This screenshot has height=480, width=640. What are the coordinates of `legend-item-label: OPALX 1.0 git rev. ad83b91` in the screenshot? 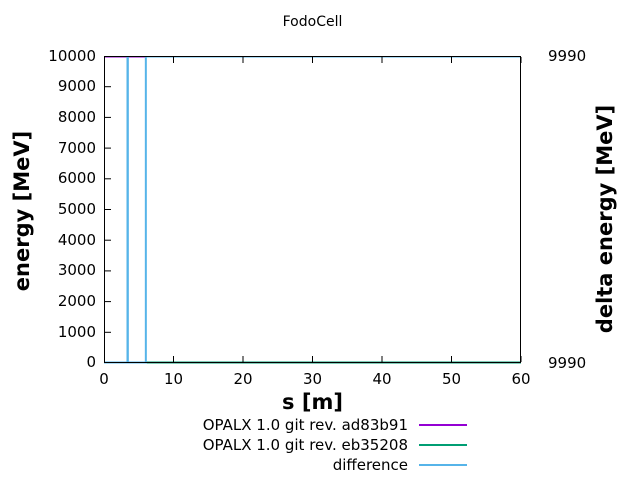 It's located at (305, 425).